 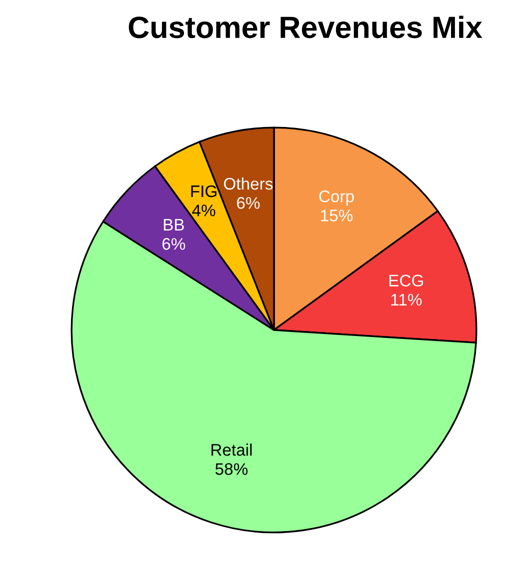 I want to click on slice-label: Corp, so click(x=336, y=198).